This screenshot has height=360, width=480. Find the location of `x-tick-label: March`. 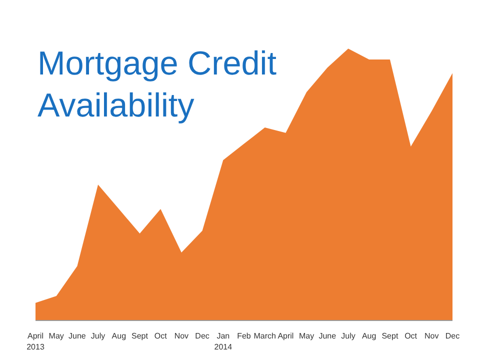

x-tick-label: March is located at coordinates (265, 336).